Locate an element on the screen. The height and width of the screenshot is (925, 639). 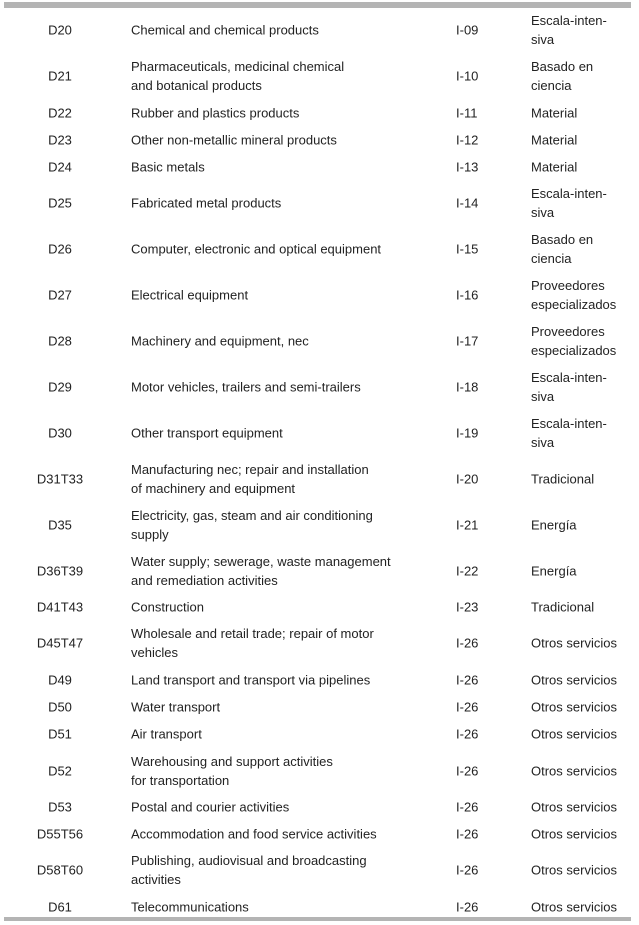
desc-cell: Construction is located at coordinates (167, 607).